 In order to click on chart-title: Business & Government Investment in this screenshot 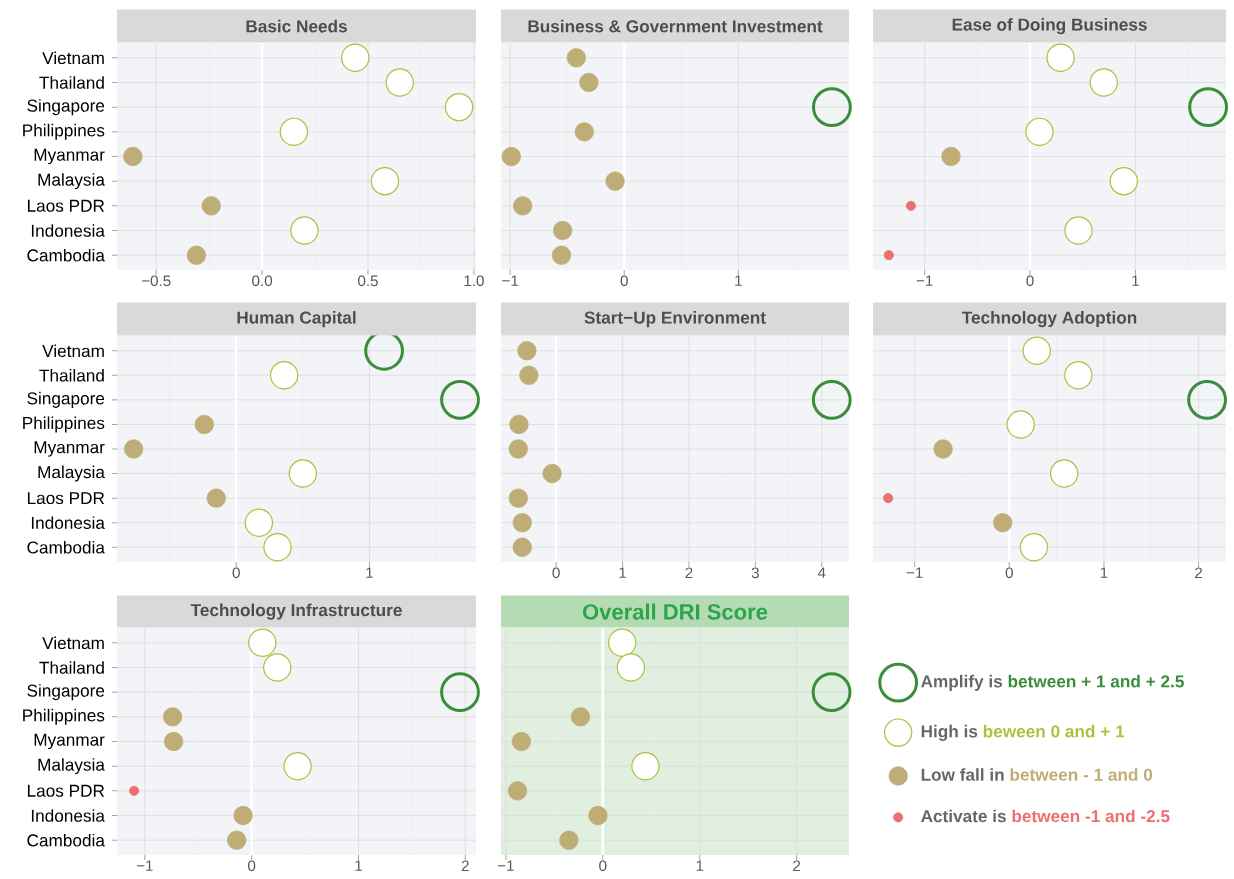, I will do `click(675, 26)`.